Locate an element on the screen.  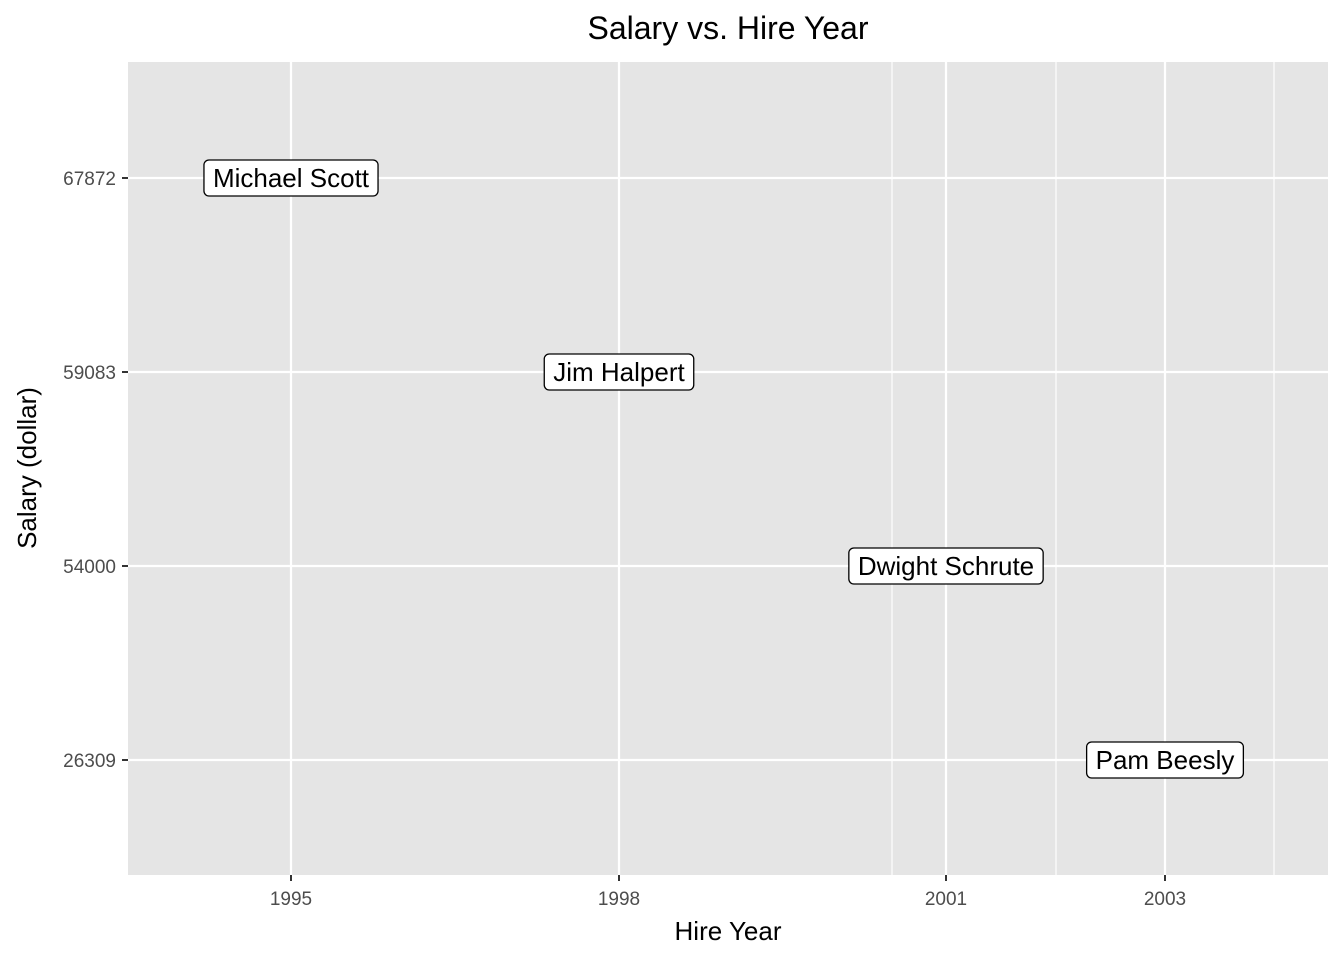
data-point-label: Jim Halpert is located at coordinates (619, 372).